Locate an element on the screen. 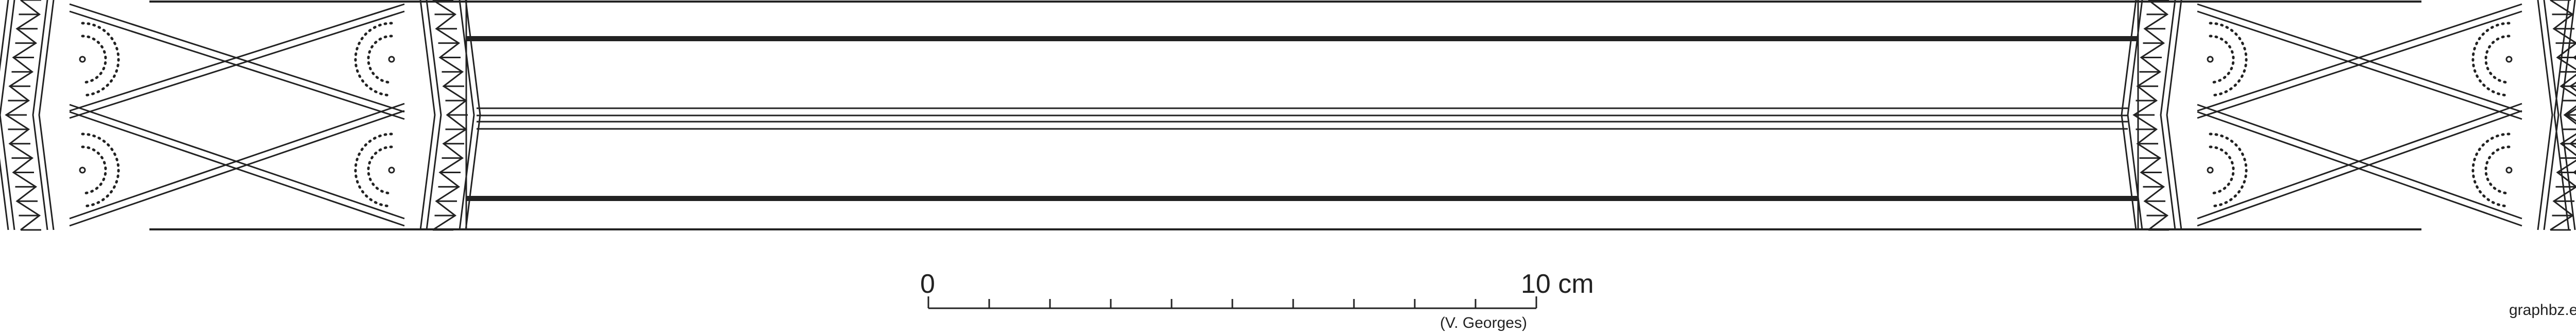 This screenshot has height=333, width=2576. scale-end-label: 10 cm is located at coordinates (1557, 284).